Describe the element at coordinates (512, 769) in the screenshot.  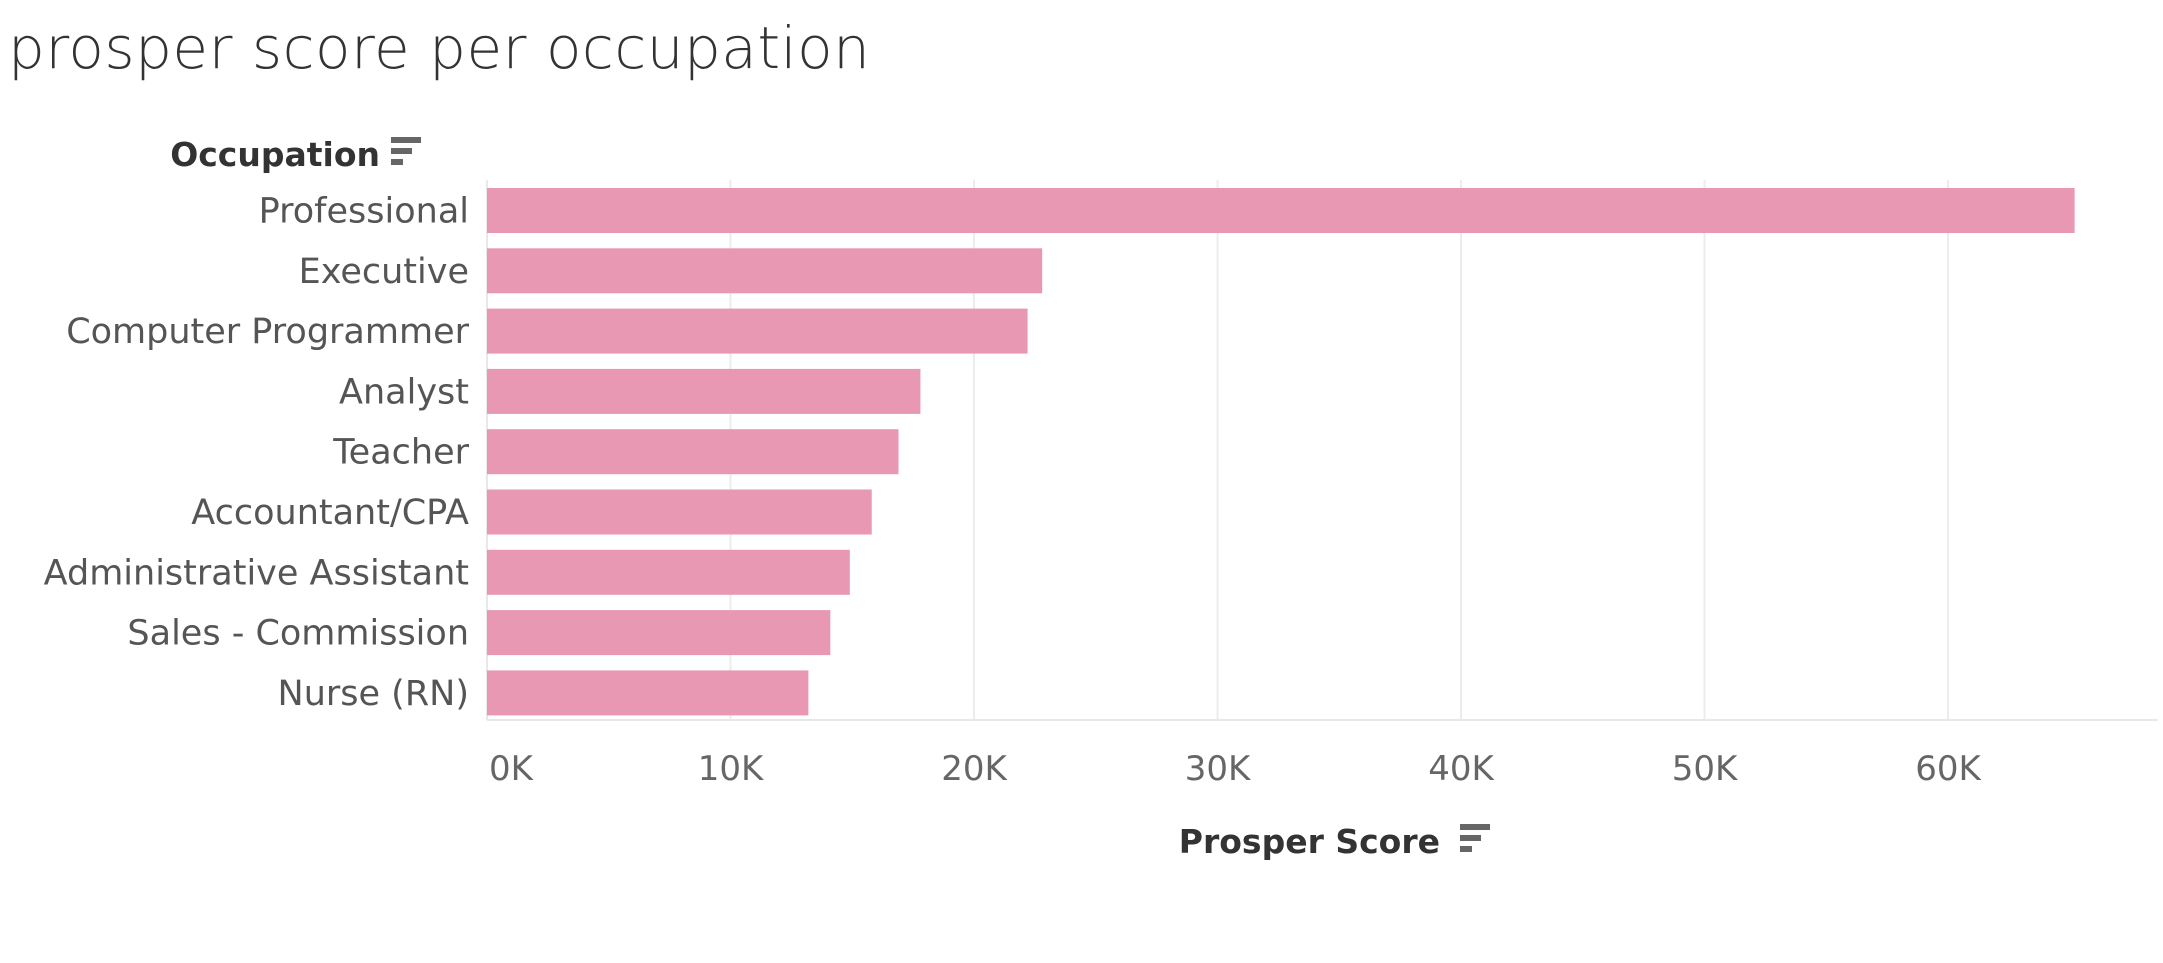
I see `x-tick-label: 0K` at that location.